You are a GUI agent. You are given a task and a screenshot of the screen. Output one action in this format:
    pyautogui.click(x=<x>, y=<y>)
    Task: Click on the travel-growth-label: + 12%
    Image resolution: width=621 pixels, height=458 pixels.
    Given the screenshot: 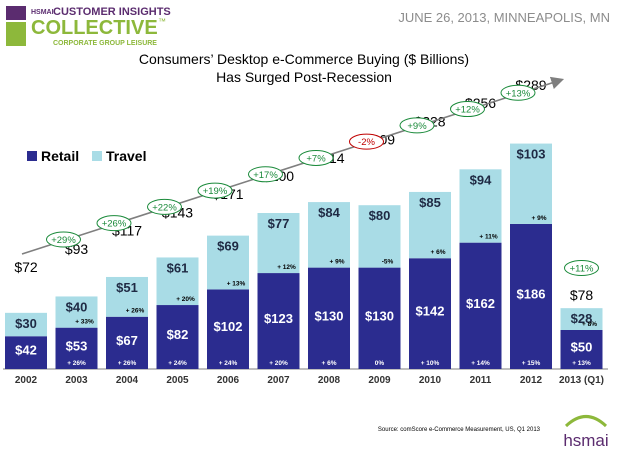 What is the action you would take?
    pyautogui.click(x=286, y=267)
    